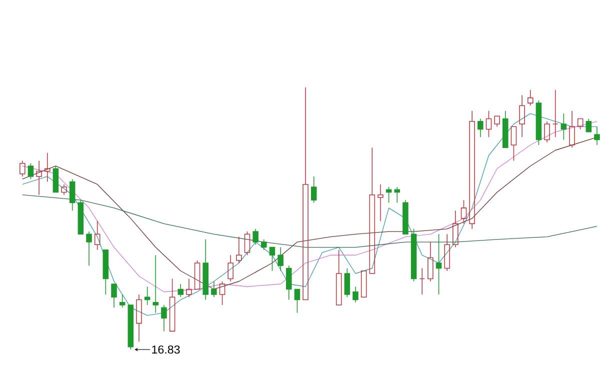 The height and width of the screenshot is (389, 602). What do you see at coordinates (166, 349) in the screenshot?
I see `annotation: 16.83` at bounding box center [166, 349].